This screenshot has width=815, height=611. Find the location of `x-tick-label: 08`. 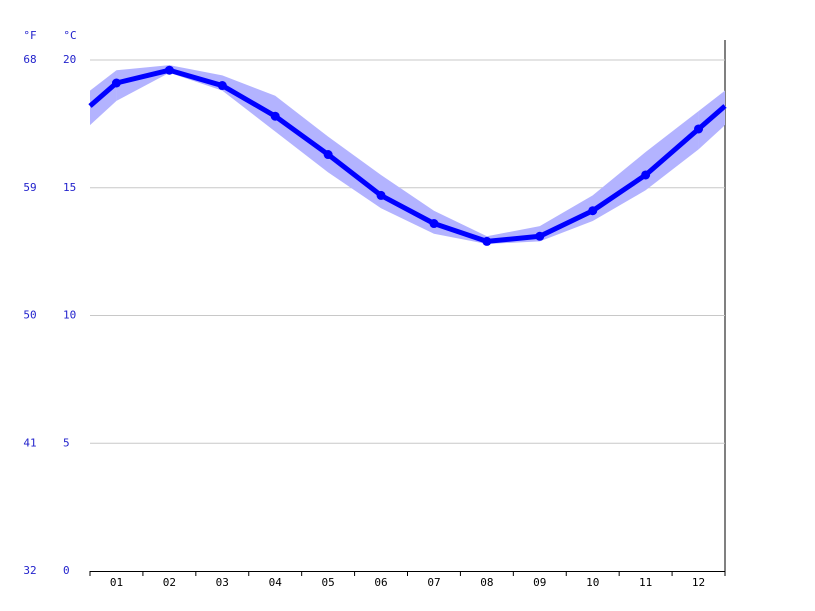

x-tick-label: 08 is located at coordinates (486, 582).